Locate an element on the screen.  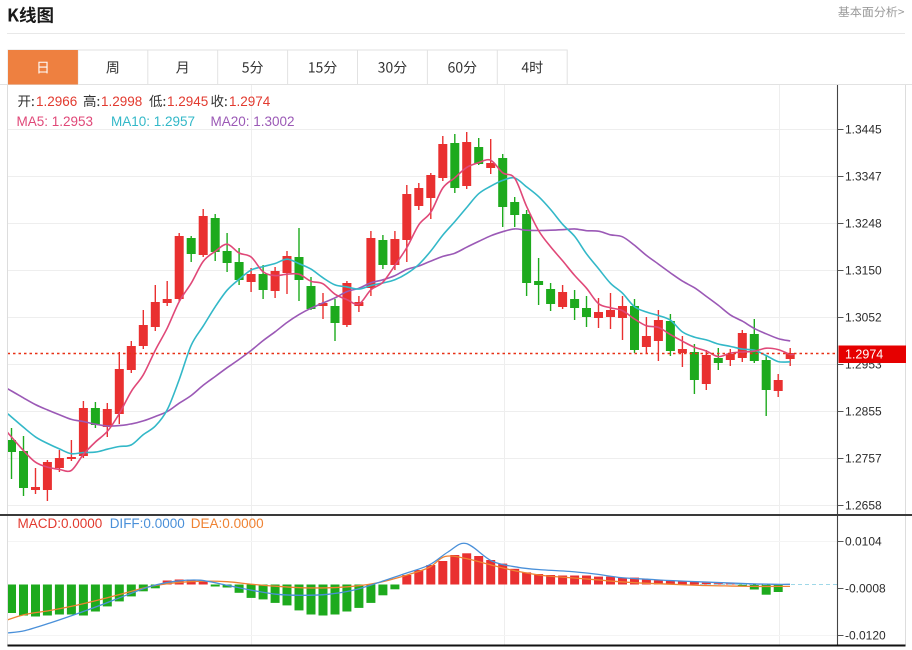
svg-text: 1.2855 is located at coordinates (863, 412).